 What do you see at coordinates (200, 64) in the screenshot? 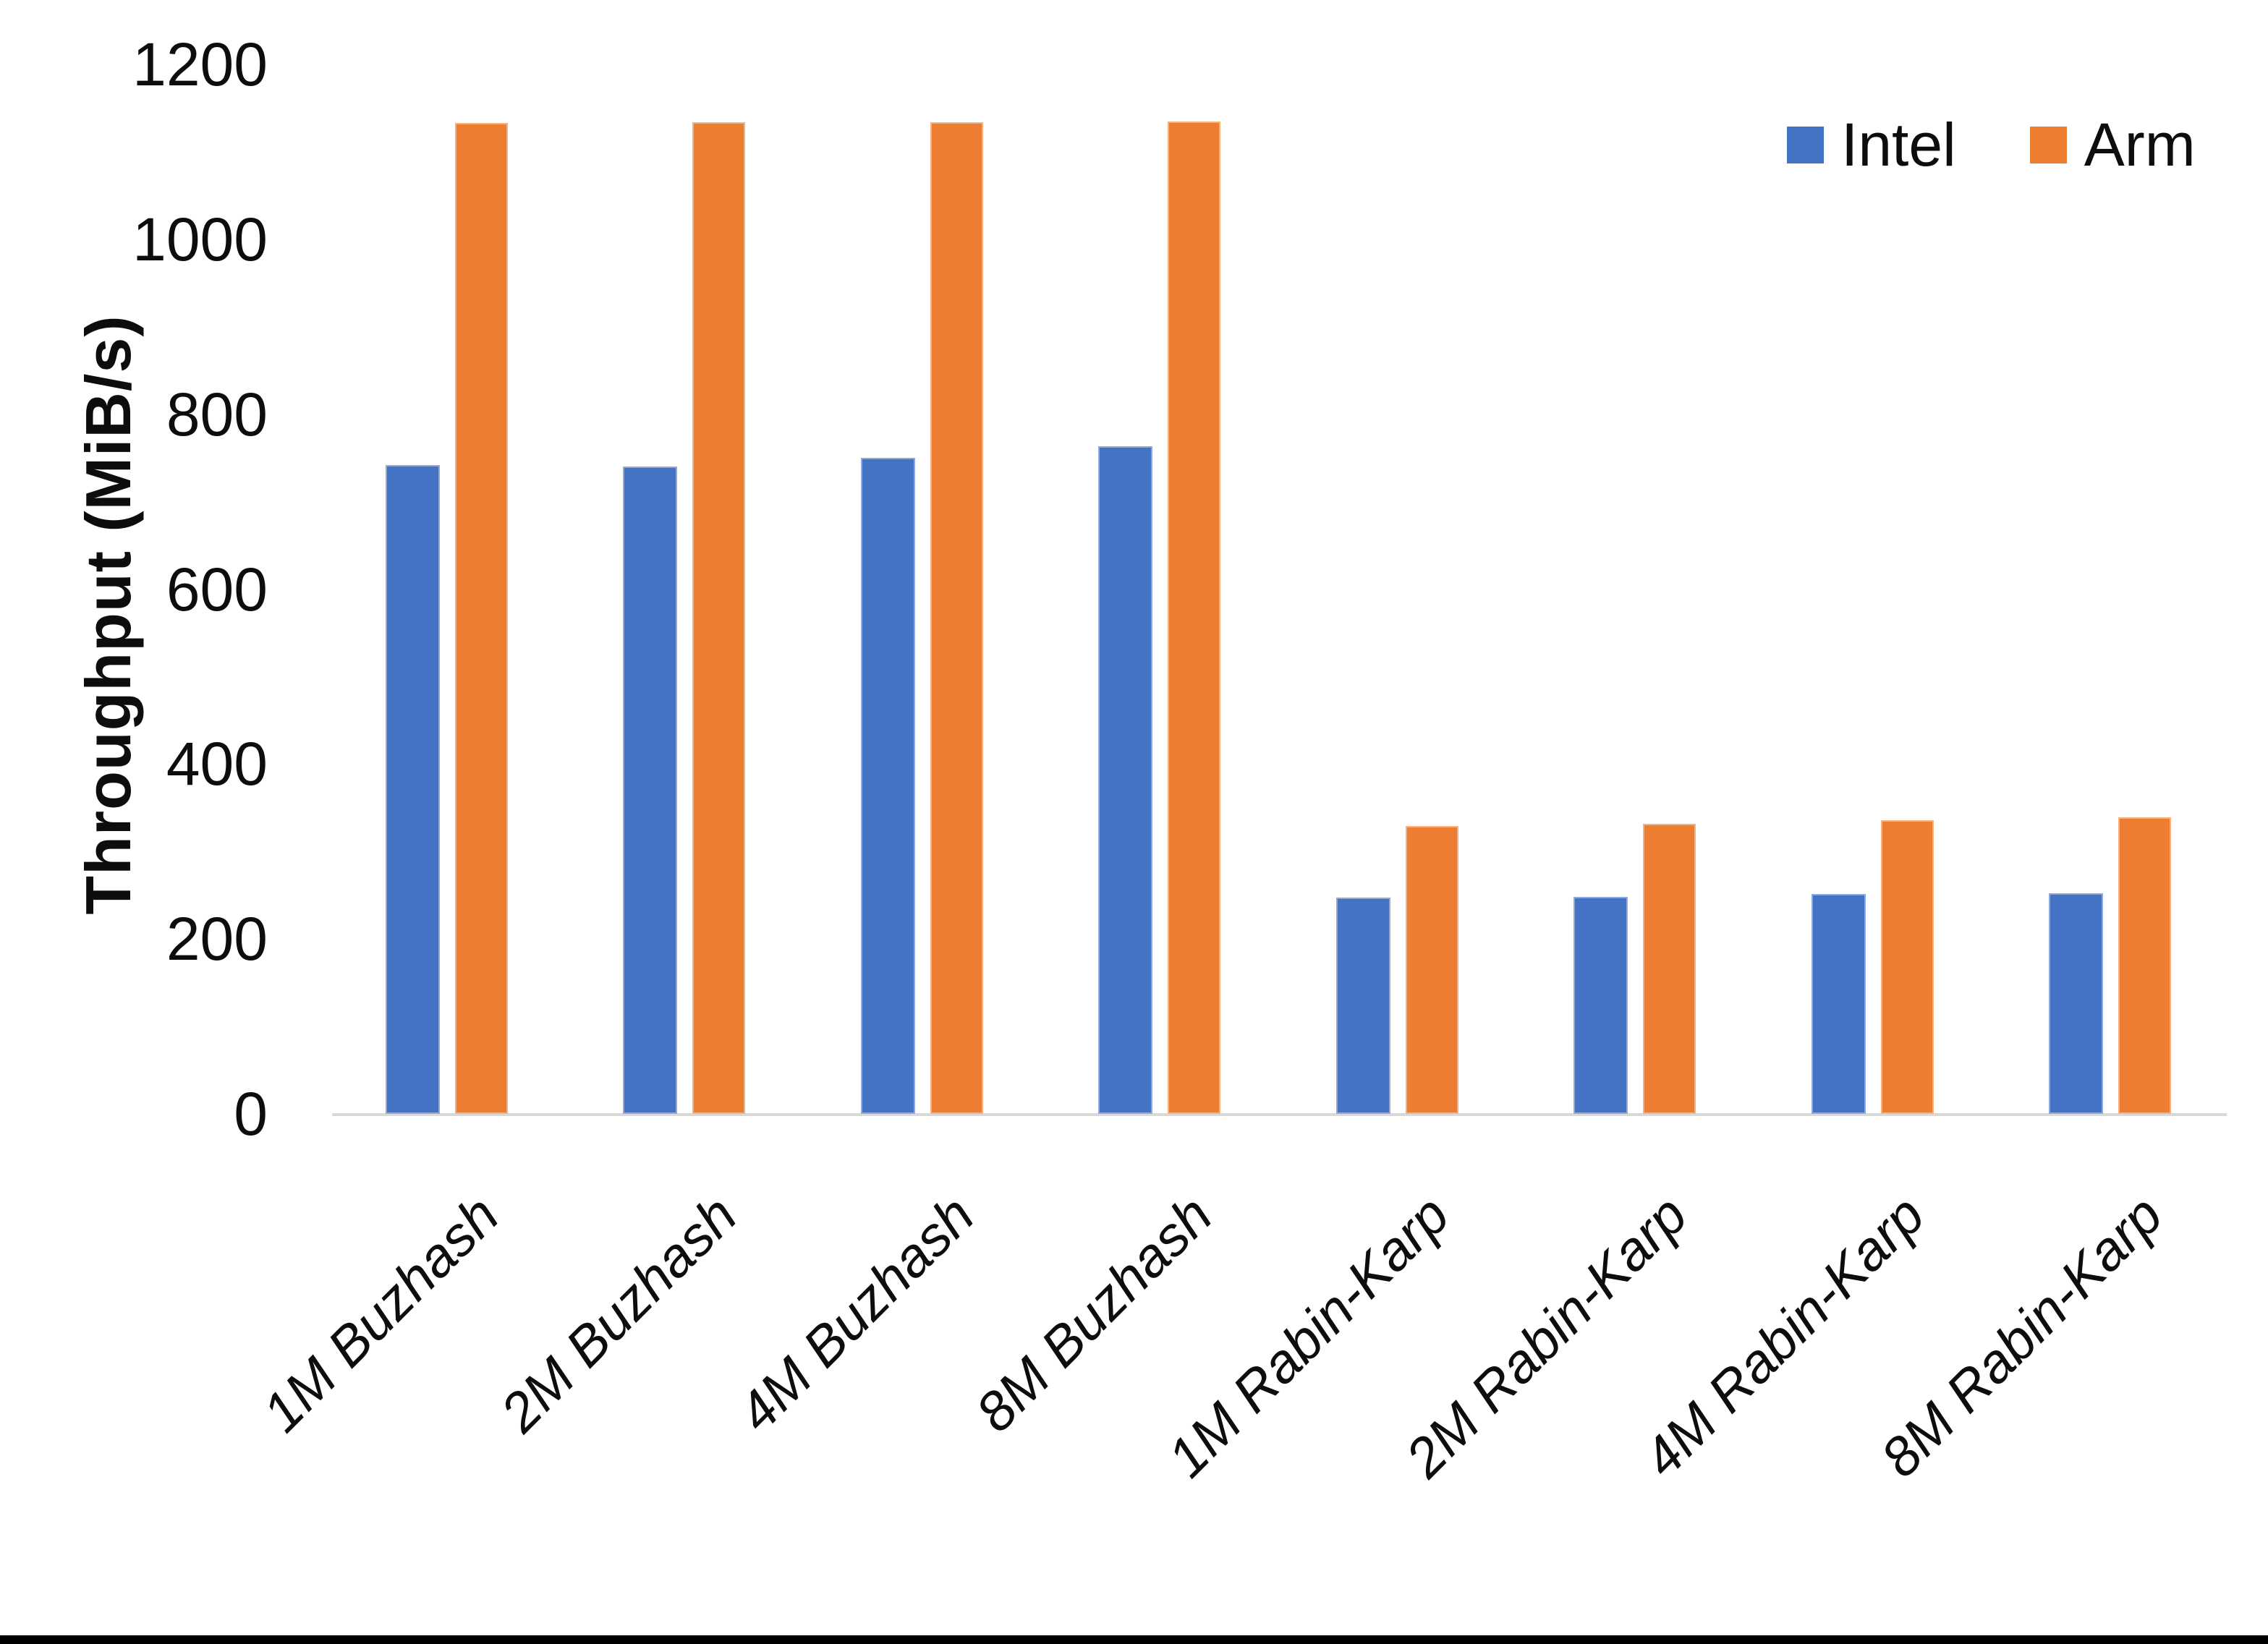
I see `y-tick-label: 1200` at bounding box center [200, 64].